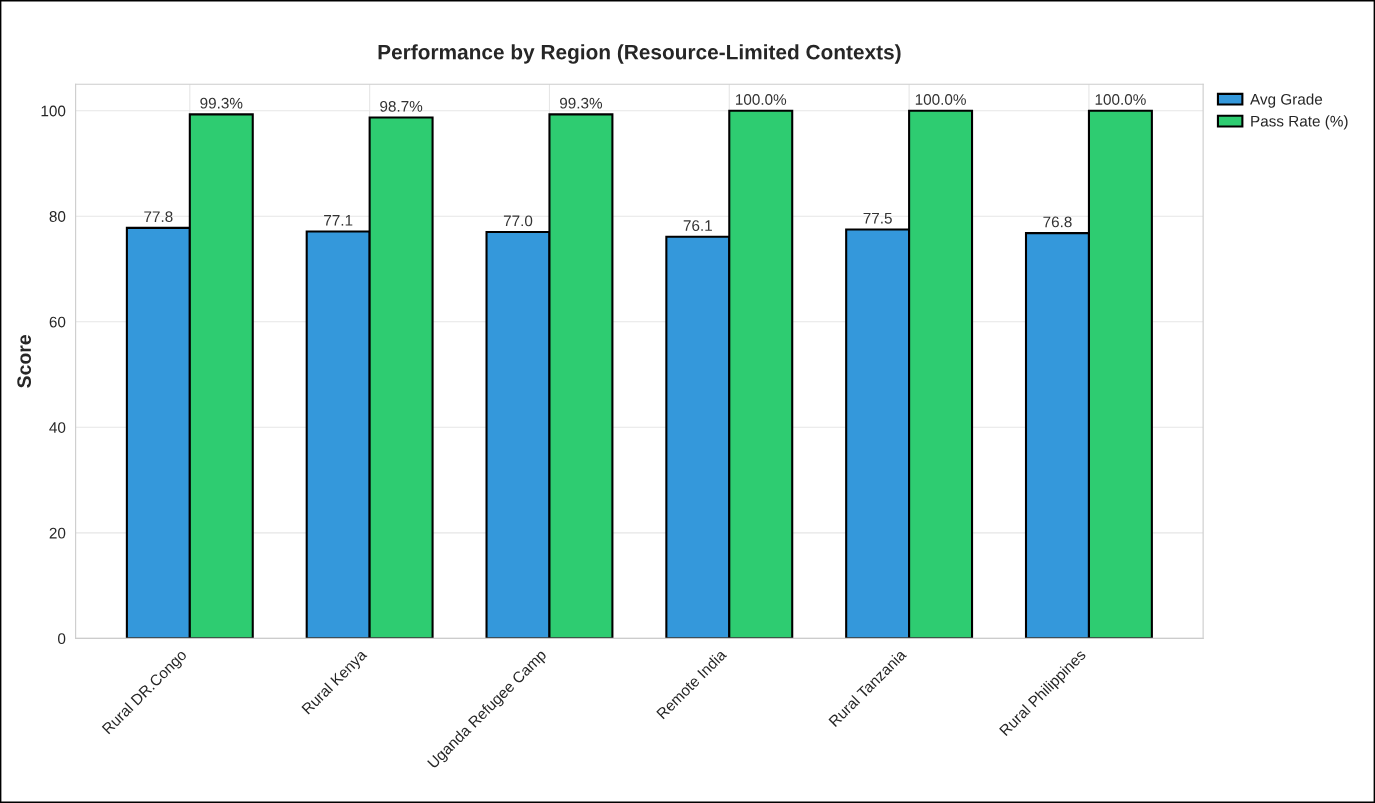 This screenshot has width=1375, height=803. What do you see at coordinates (877, 218) in the screenshot?
I see `data-label: 77.5` at bounding box center [877, 218].